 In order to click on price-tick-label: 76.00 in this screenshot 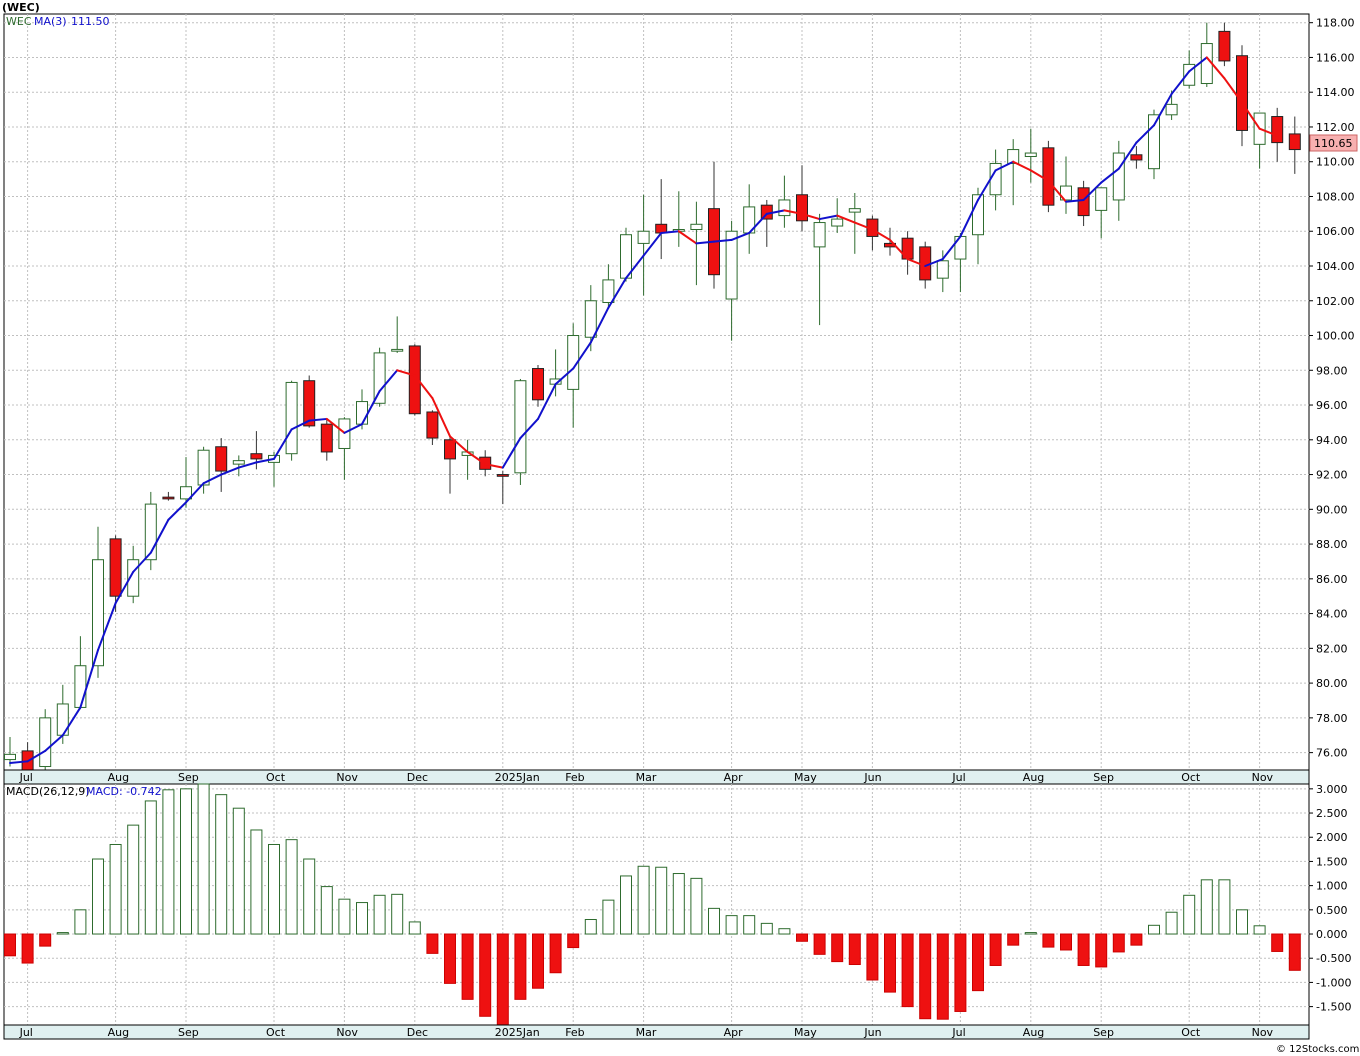, I will do `click(1332, 753)`.